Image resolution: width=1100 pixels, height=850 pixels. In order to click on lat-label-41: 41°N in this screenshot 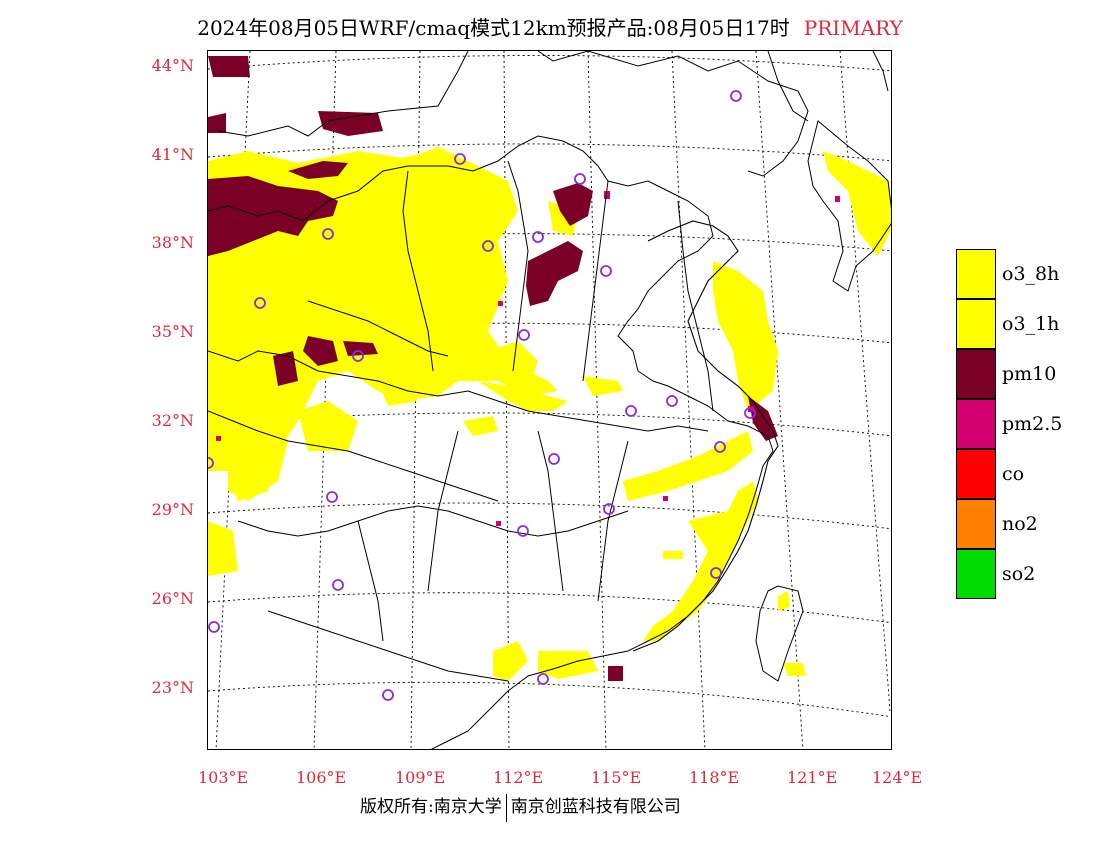, I will do `click(172, 154)`.